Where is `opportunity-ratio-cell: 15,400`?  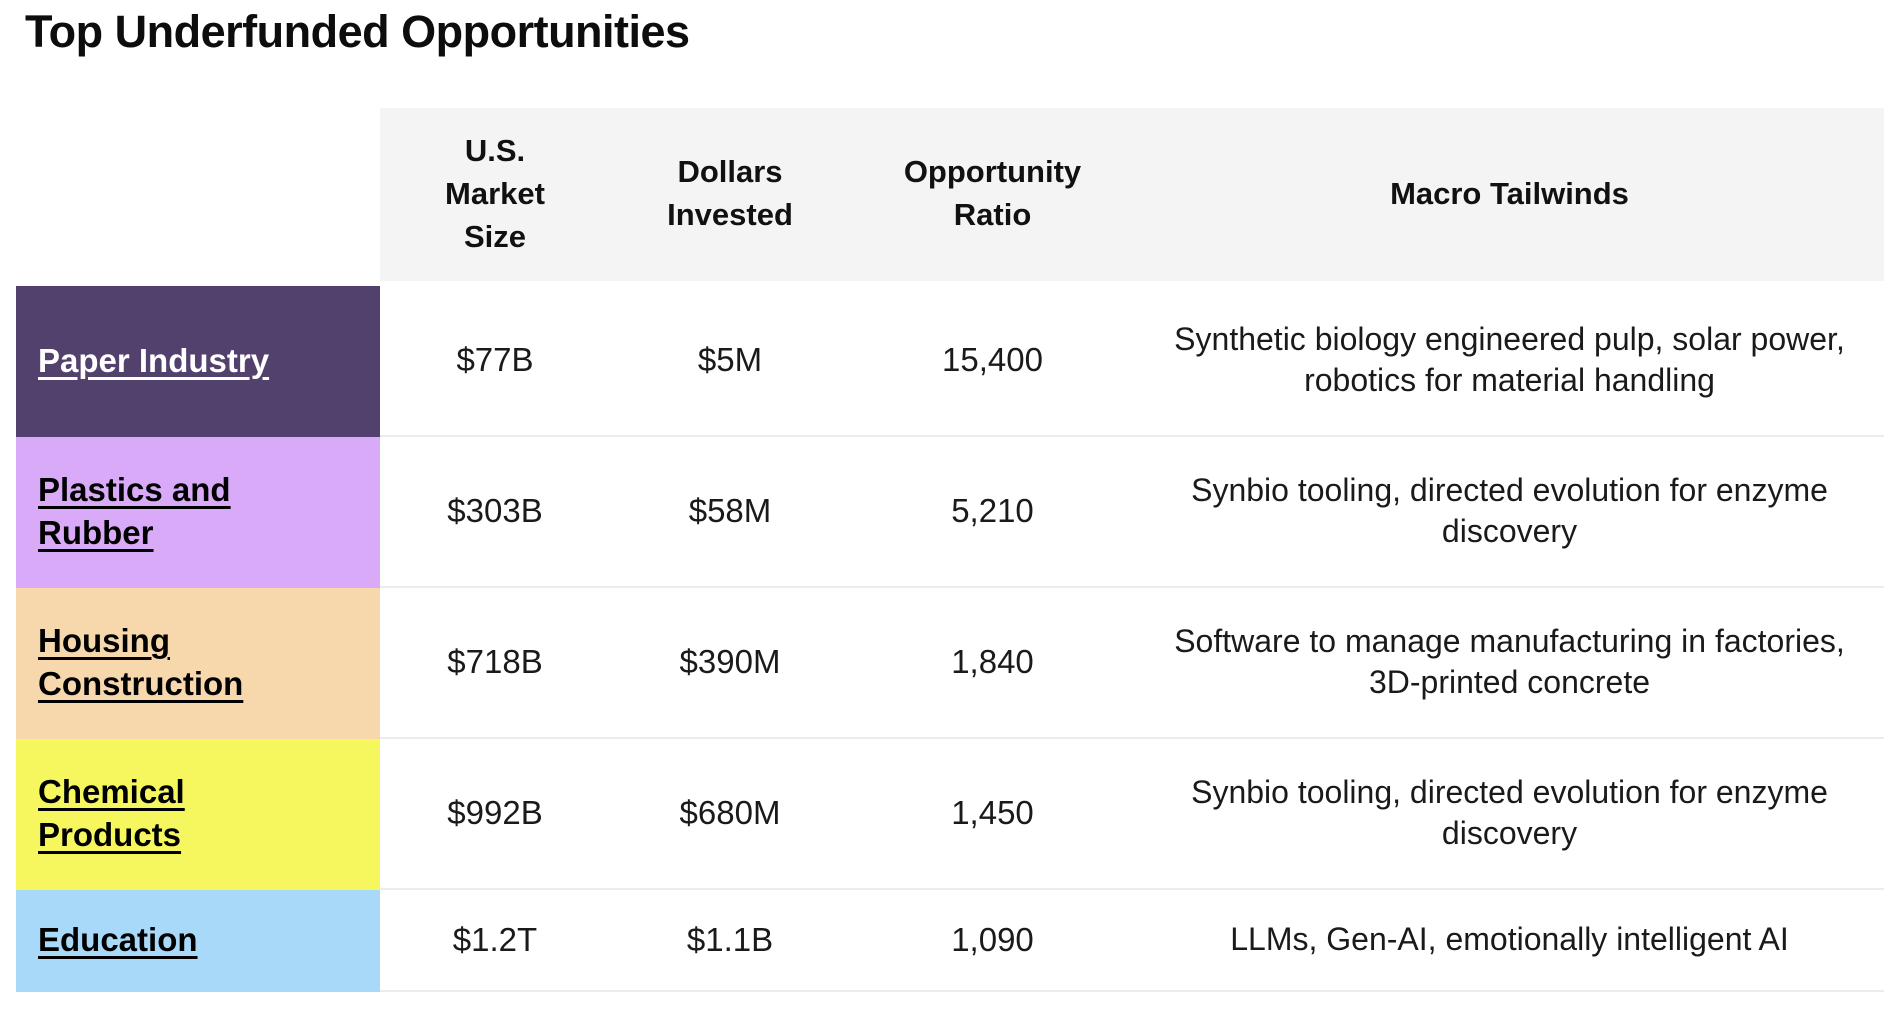 opportunity-ratio-cell: 15,400 is located at coordinates (992, 361).